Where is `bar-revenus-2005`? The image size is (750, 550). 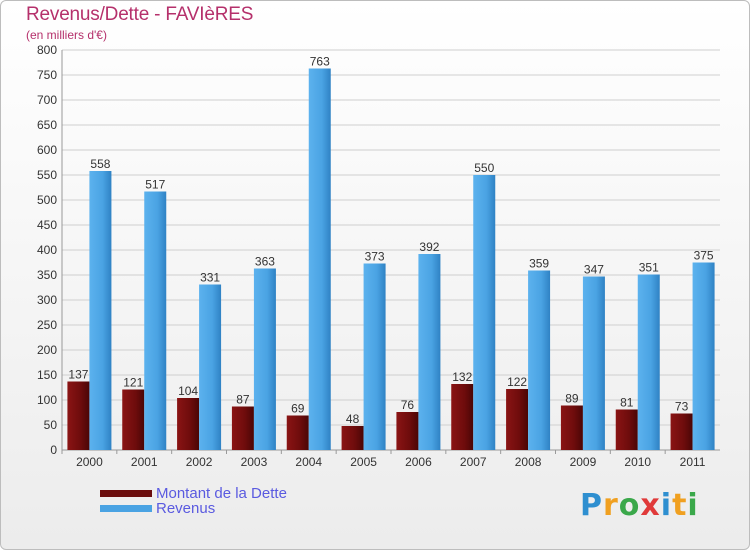
bar-revenus-2005 is located at coordinates (374, 356).